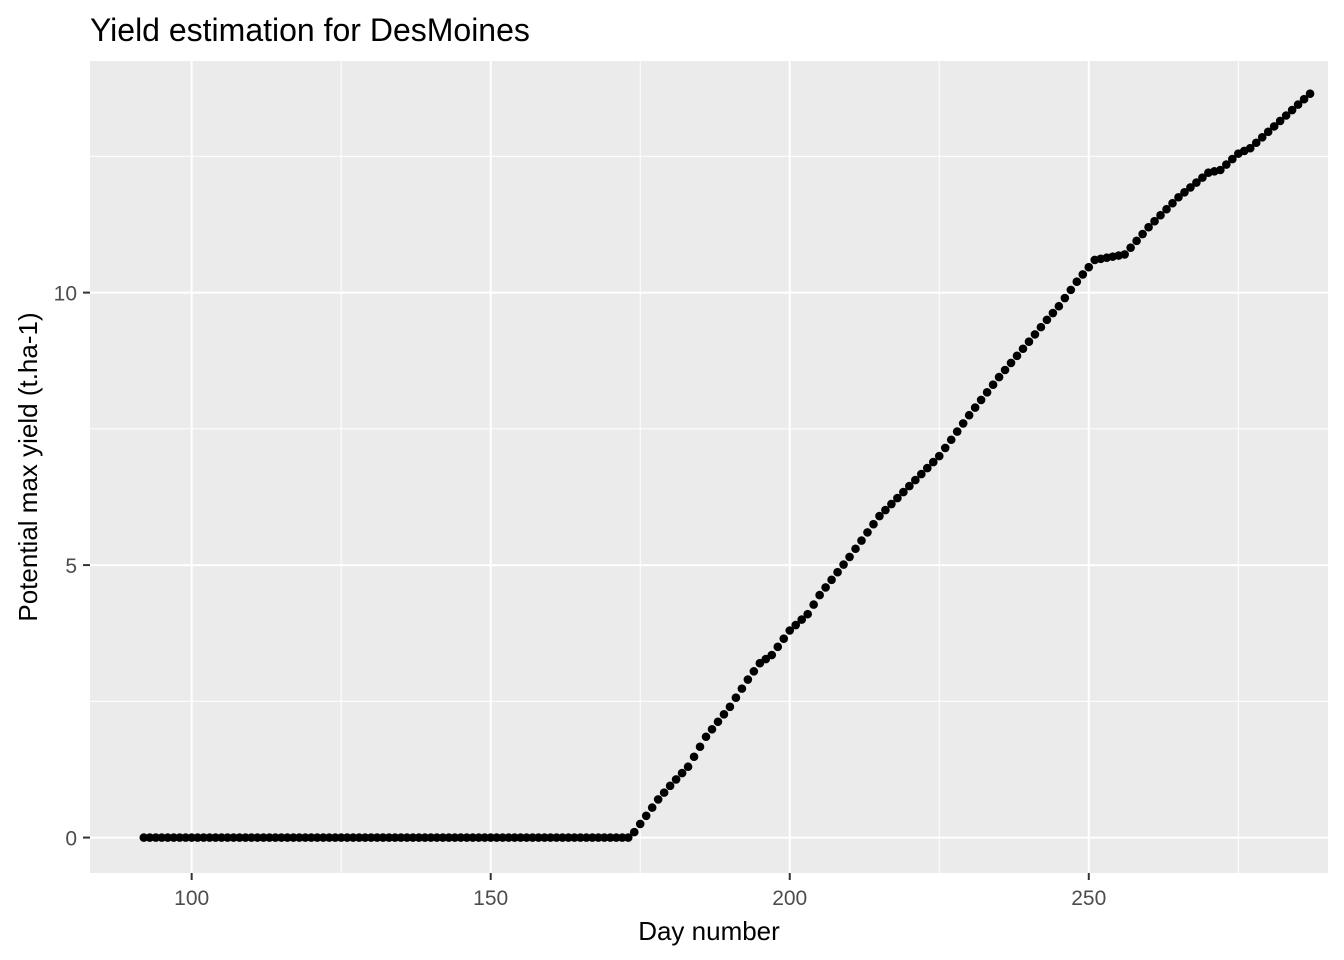 Image resolution: width=1344 pixels, height=960 pixels. I want to click on y-tick-label: 5, so click(71, 566).